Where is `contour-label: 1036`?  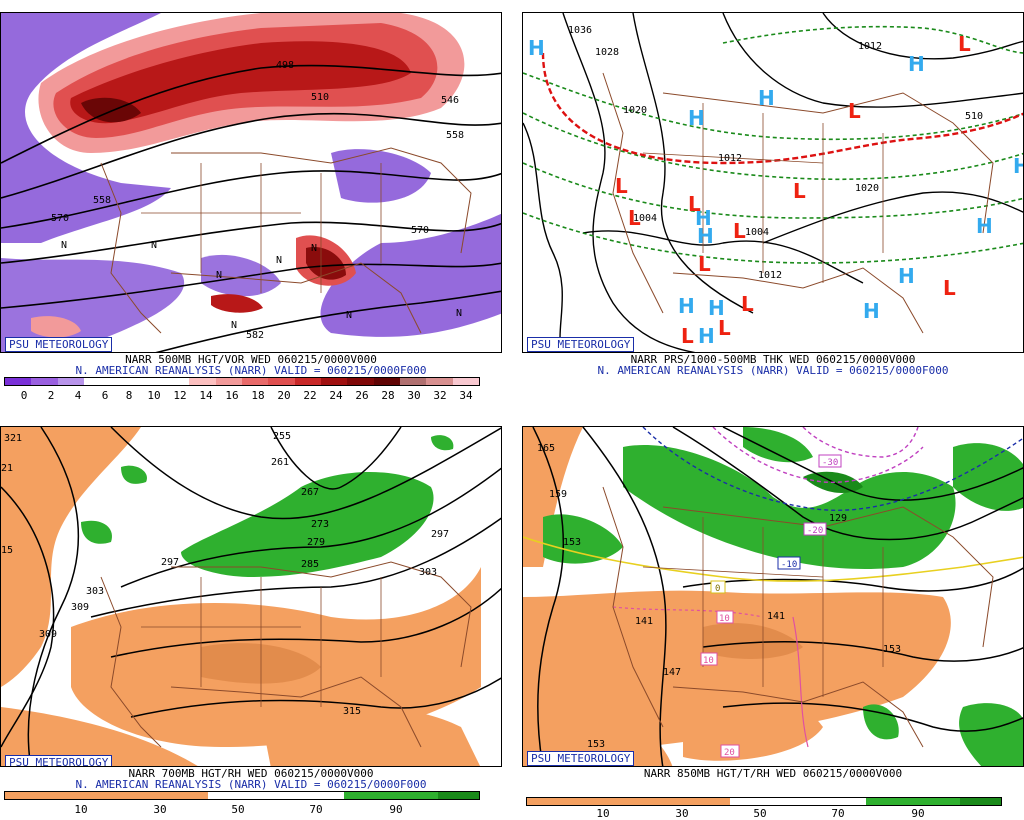 contour-label: 1036 is located at coordinates (580, 30).